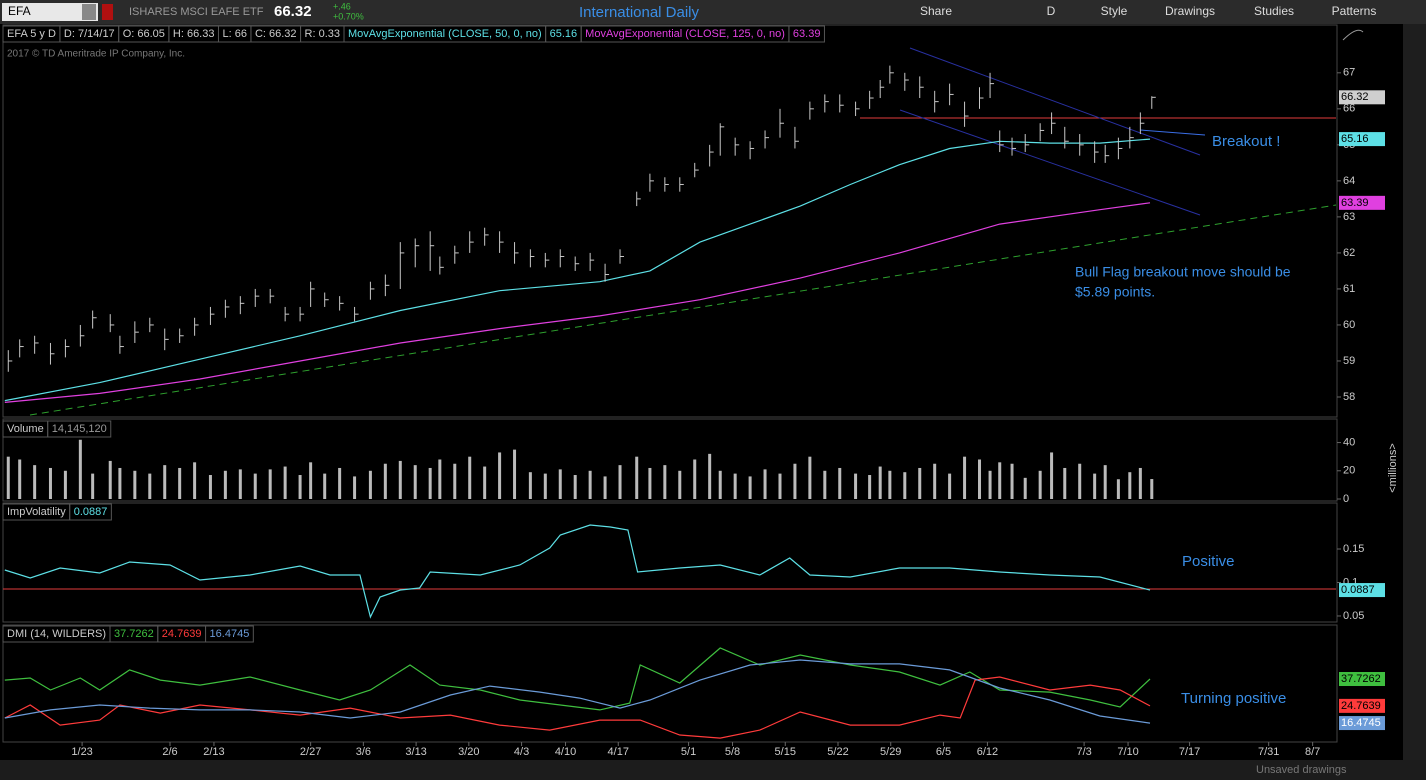 The image size is (1426, 780). Describe the element at coordinates (1312, 752) in the screenshot. I see `x-tick-label: 8/7` at that location.